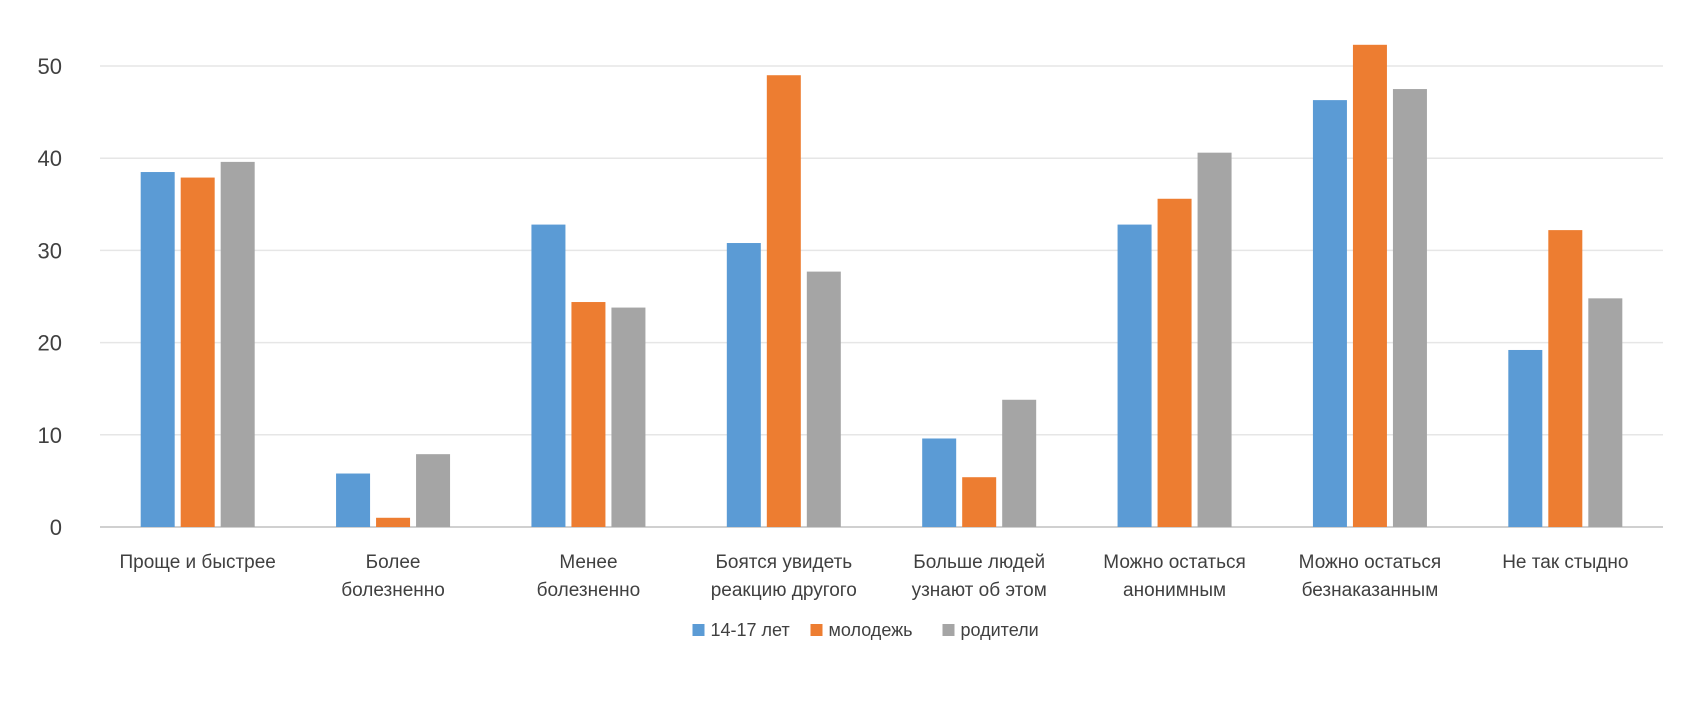 The height and width of the screenshot is (704, 1693). Describe the element at coordinates (50, 158) in the screenshot. I see `y-tick-label: 40` at that location.